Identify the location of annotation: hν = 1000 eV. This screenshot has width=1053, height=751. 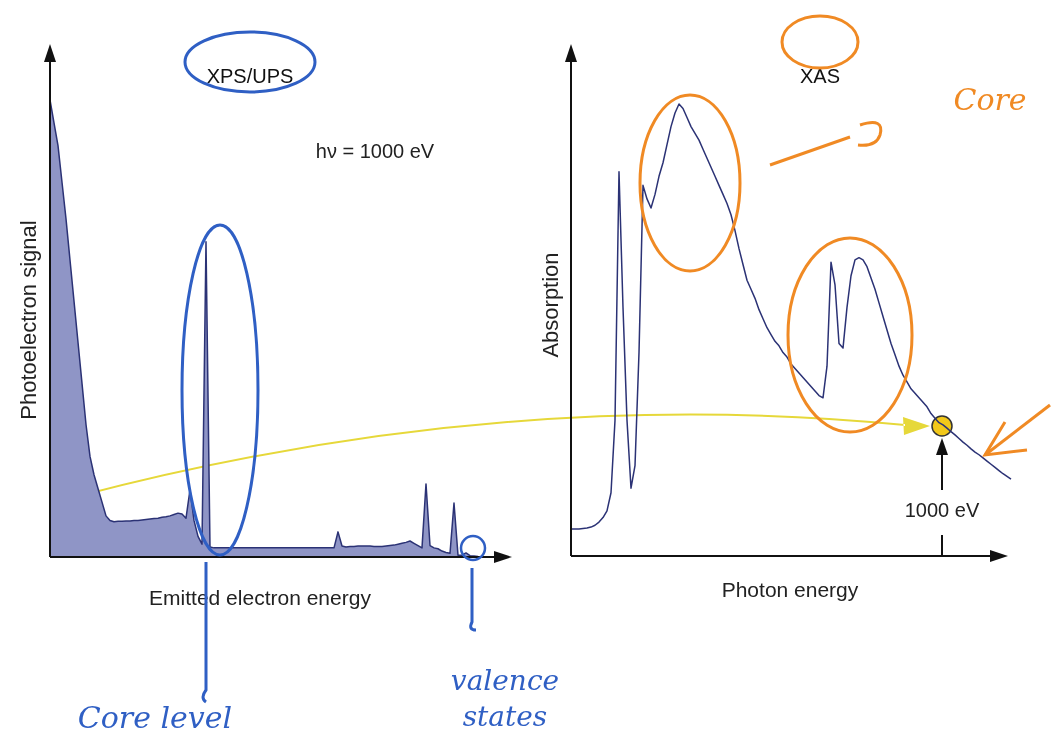
(375, 151).